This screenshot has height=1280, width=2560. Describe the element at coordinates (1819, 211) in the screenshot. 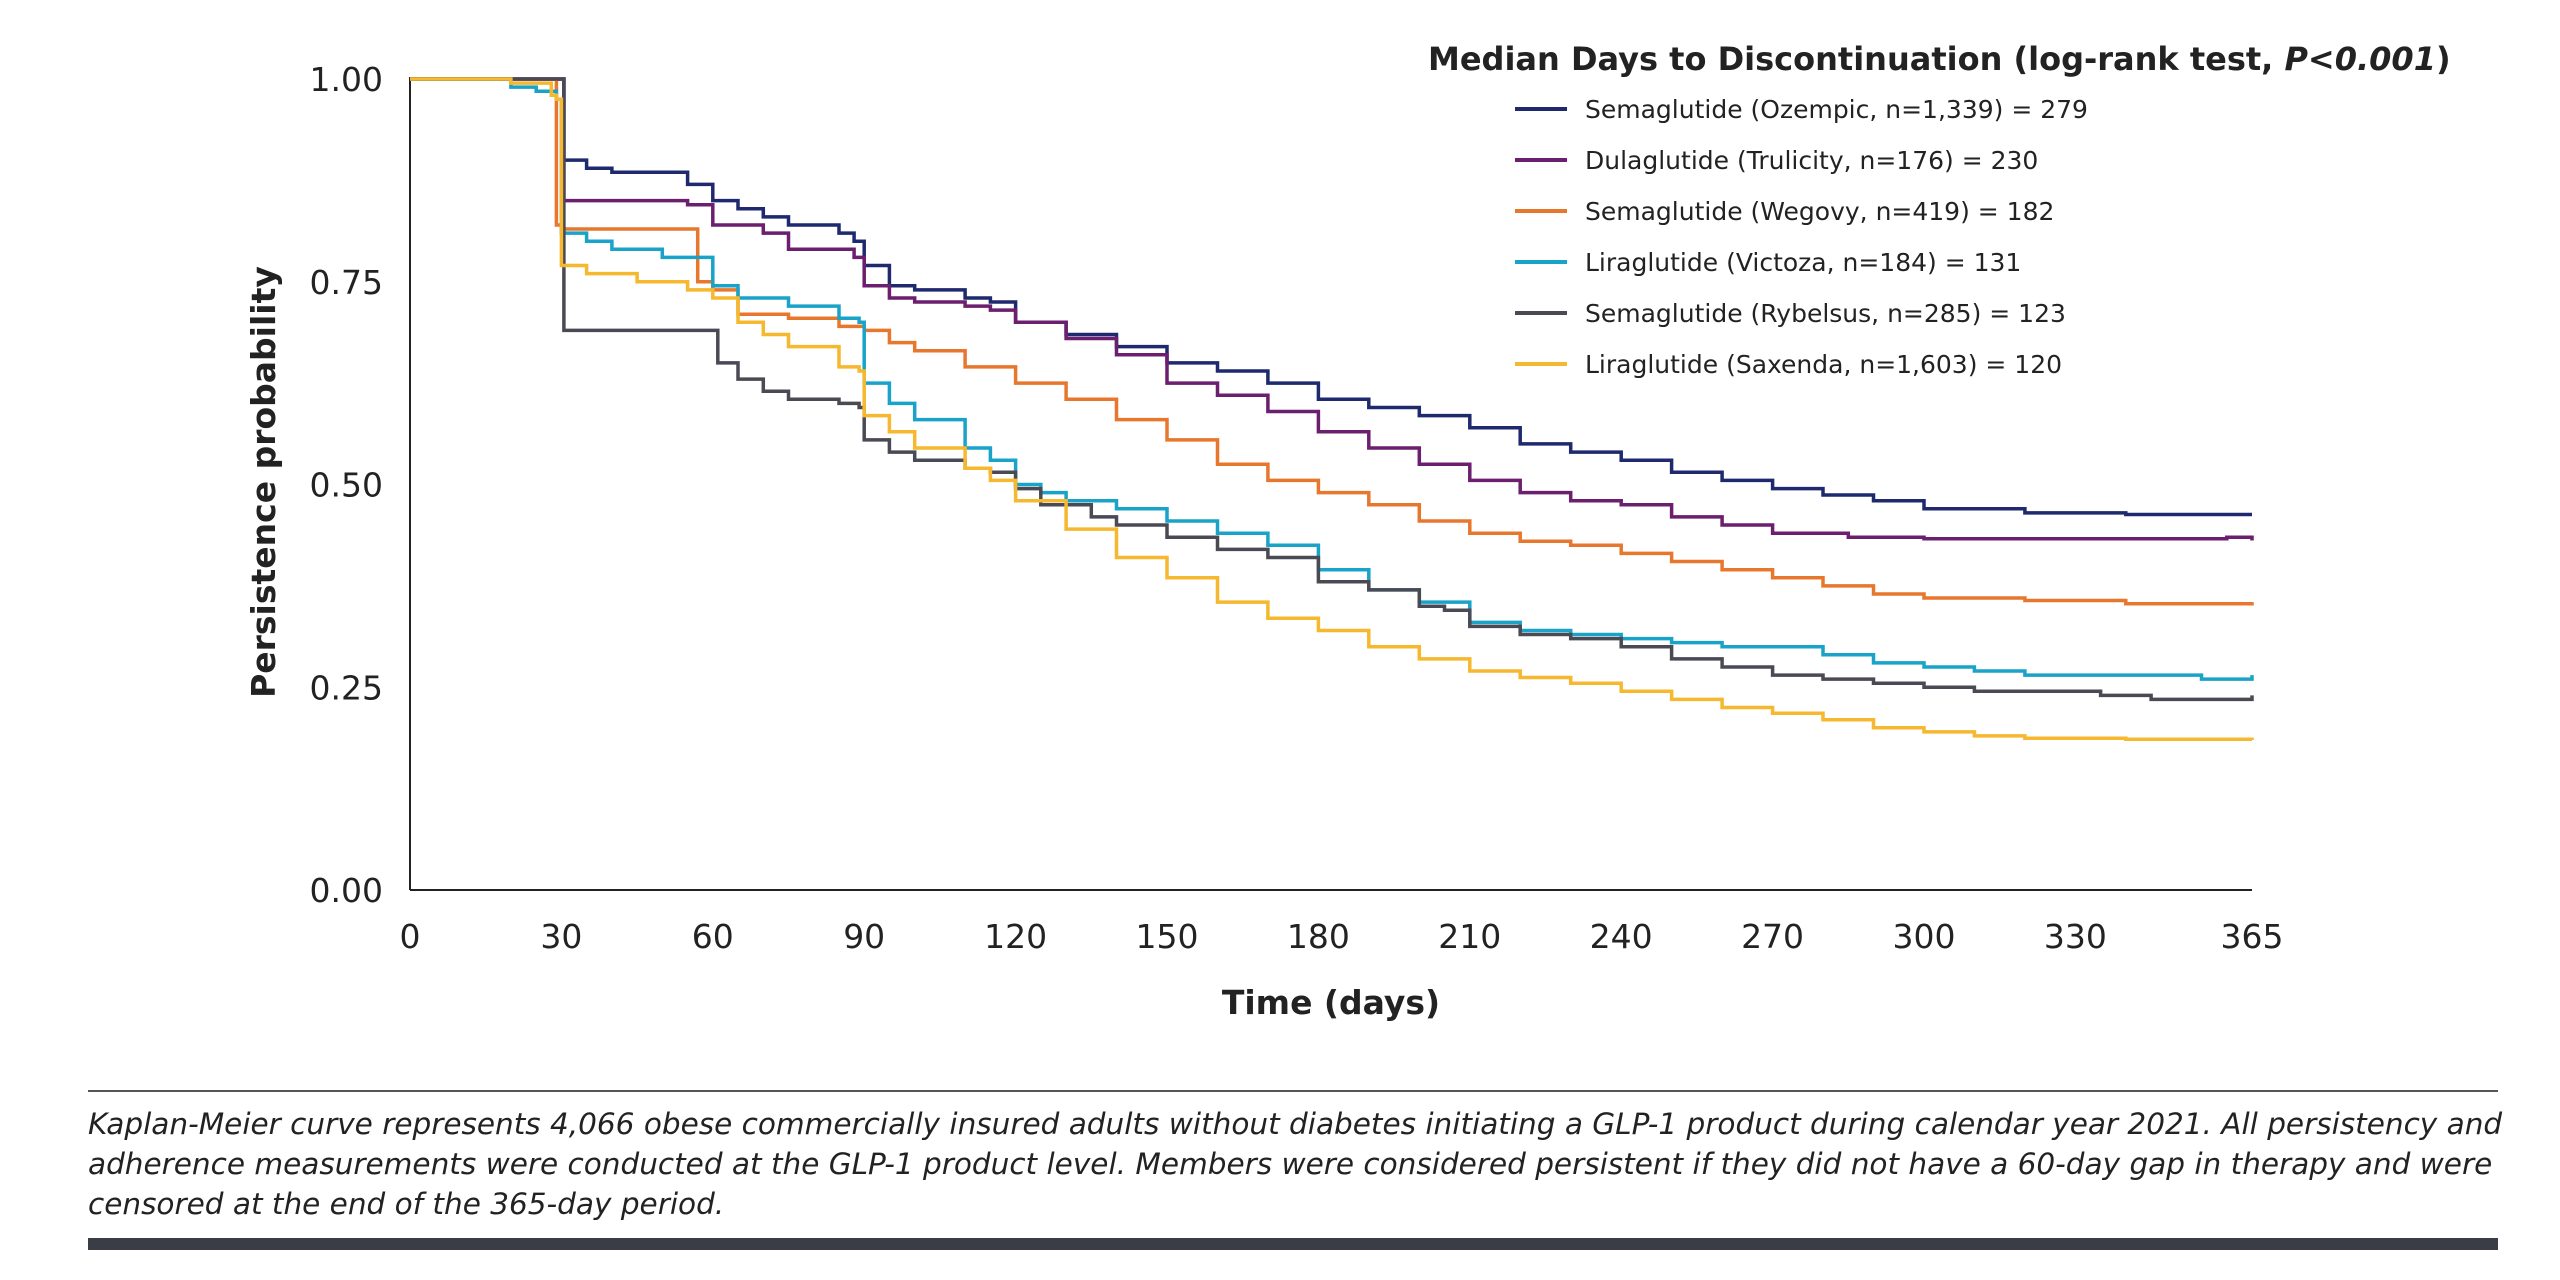

I see `legend-entry-label: Semaglutide (Wegovy, n=419) = 182` at that location.